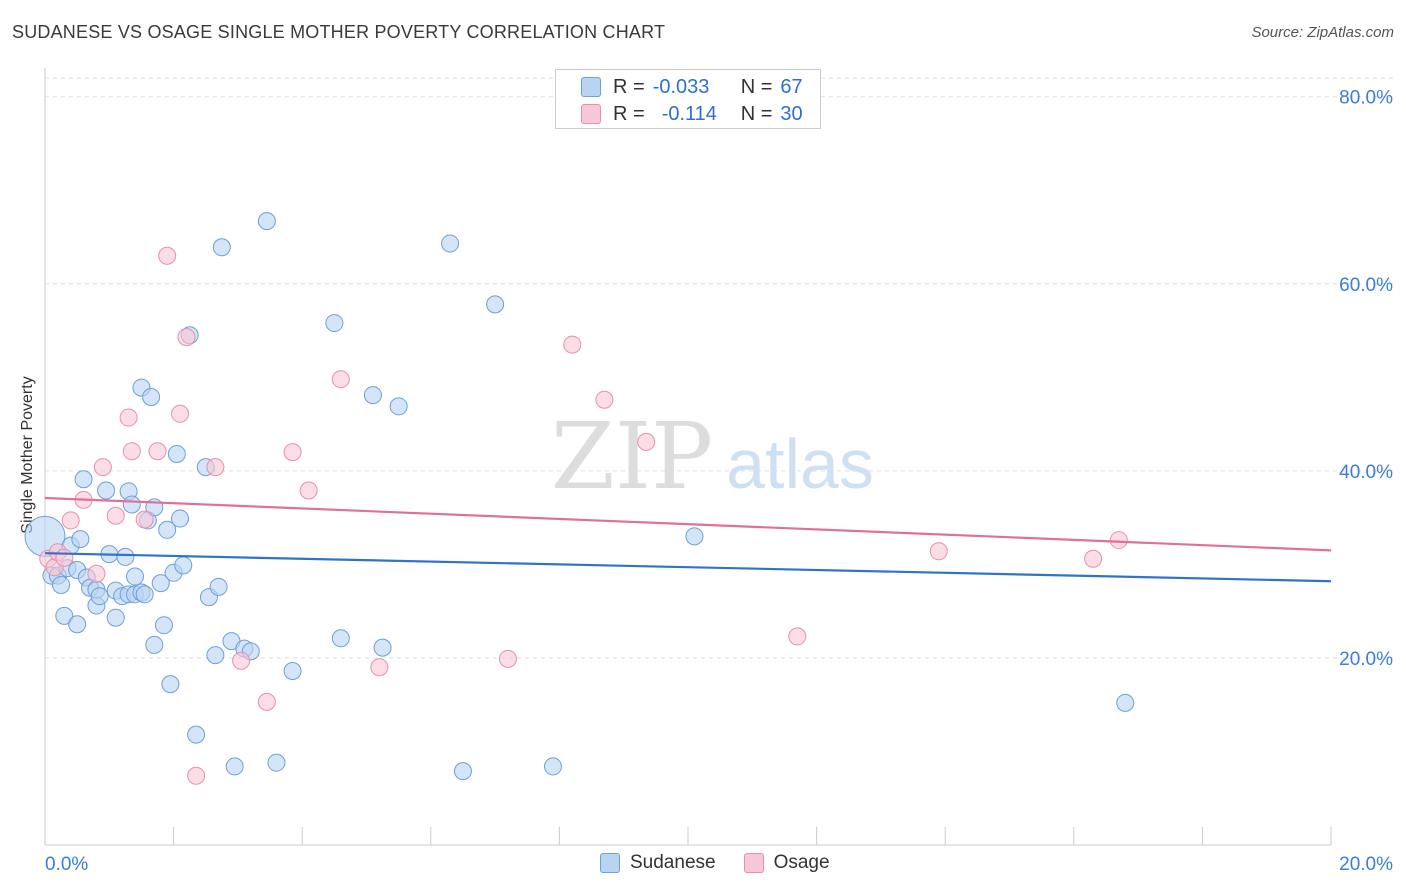  Describe the element at coordinates (632, 456) in the screenshot. I see `watermark-zip: ZIP` at that location.